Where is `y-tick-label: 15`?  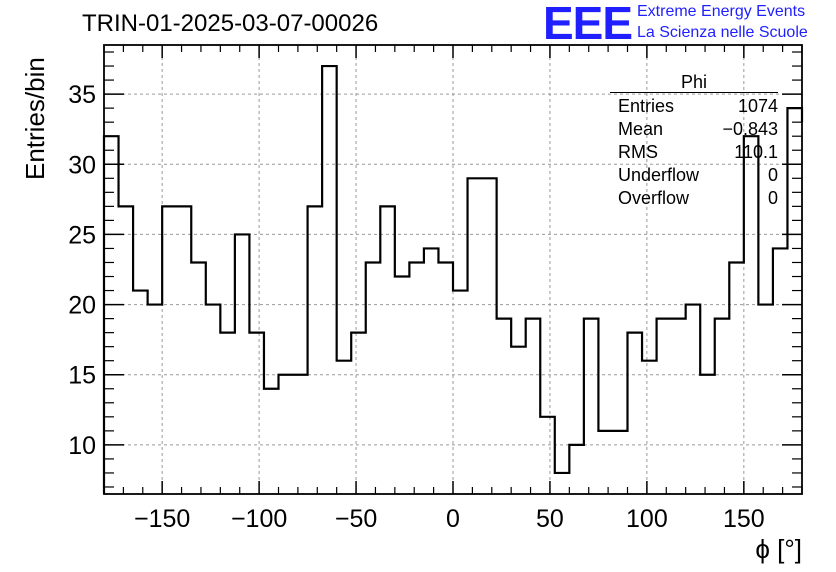 y-tick-label: 15 is located at coordinates (82, 376).